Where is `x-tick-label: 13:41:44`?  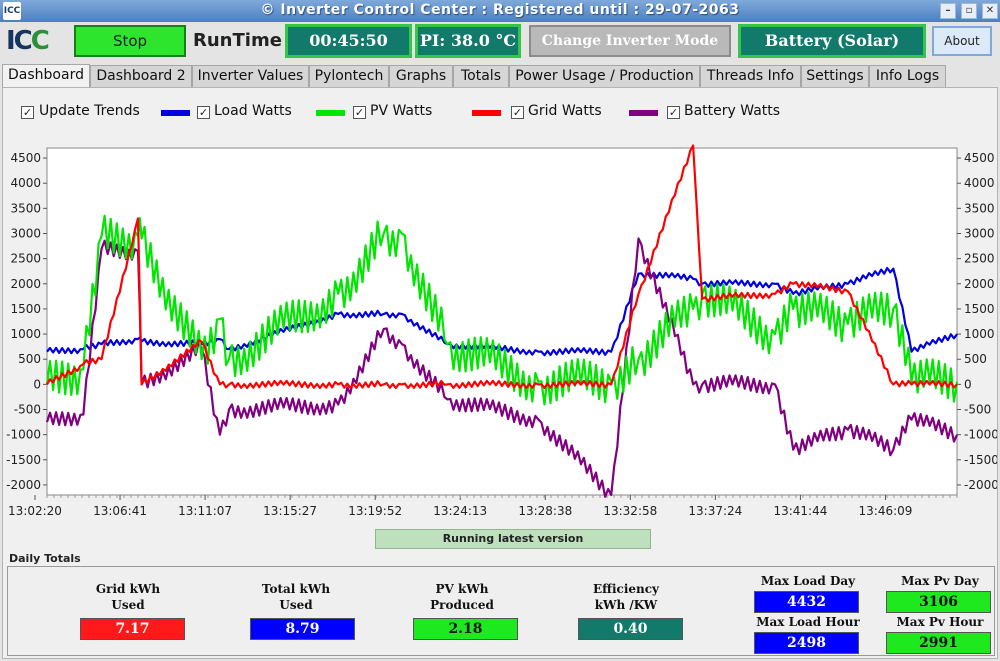
x-tick-label: 13:41:44 is located at coordinates (800, 511).